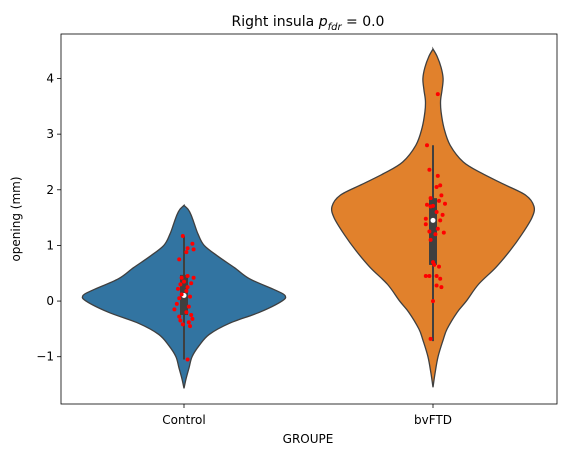 Image resolution: width=565 pixels, height=457 pixels. Describe the element at coordinates (335, 27) in the screenshot. I see `chart-title-subscript: fdr` at that location.